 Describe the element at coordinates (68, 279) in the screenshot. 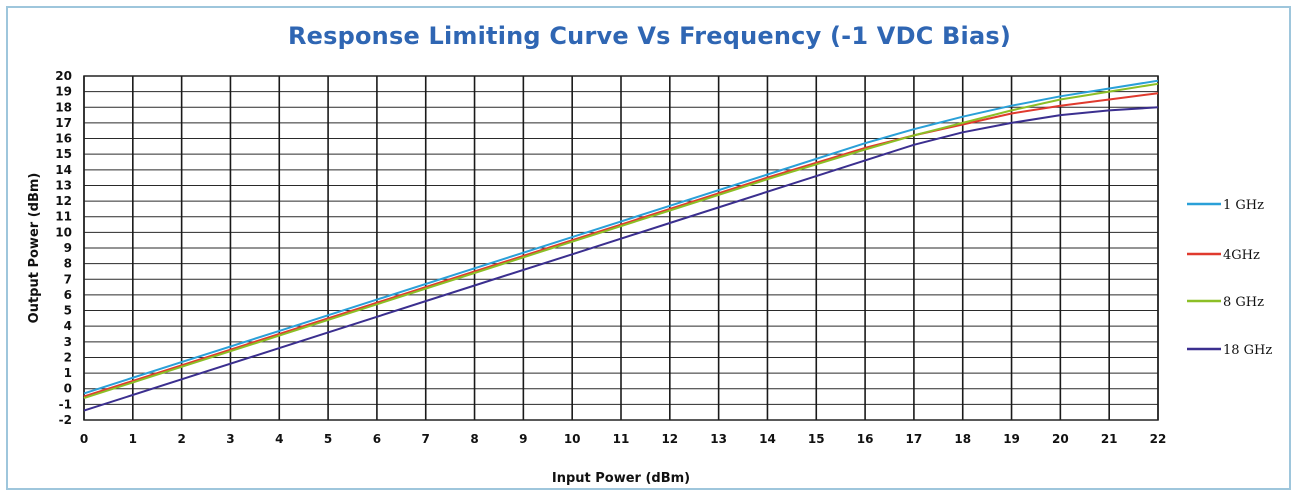

I see `y-tick-label: 7` at that location.